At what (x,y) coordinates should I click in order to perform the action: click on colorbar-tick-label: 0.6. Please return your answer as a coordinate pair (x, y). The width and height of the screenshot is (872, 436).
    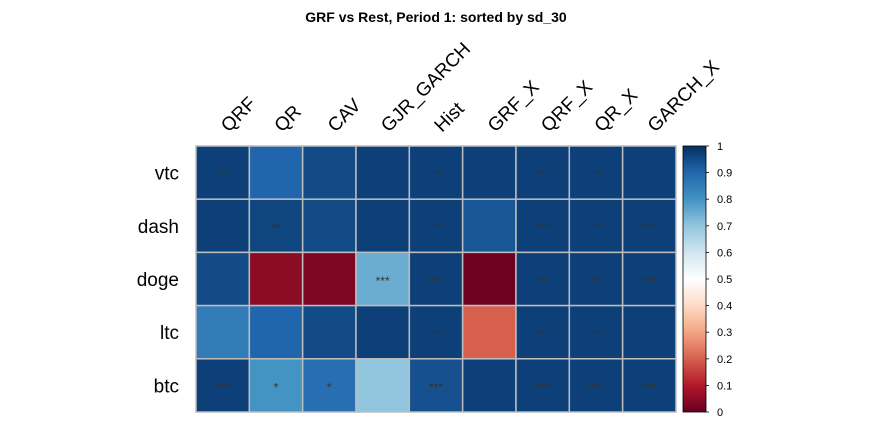
    Looking at the image, I should click on (724, 253).